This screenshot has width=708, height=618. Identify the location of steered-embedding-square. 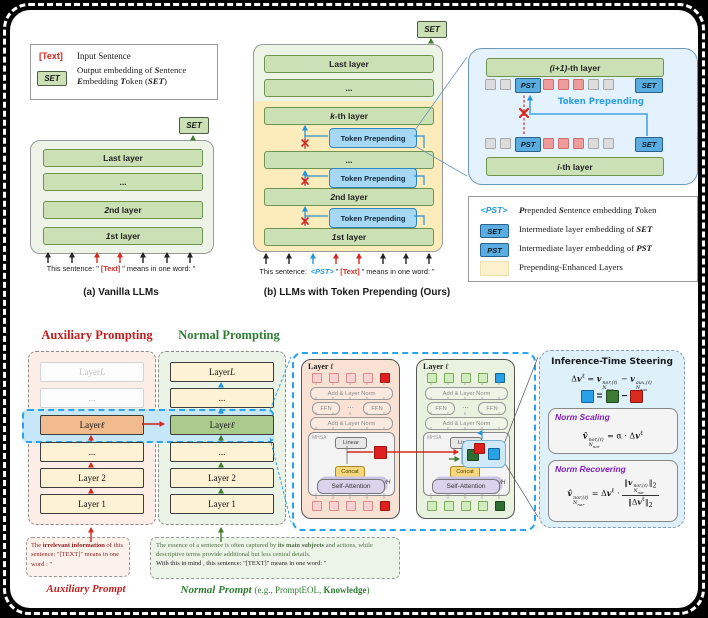
(500, 378).